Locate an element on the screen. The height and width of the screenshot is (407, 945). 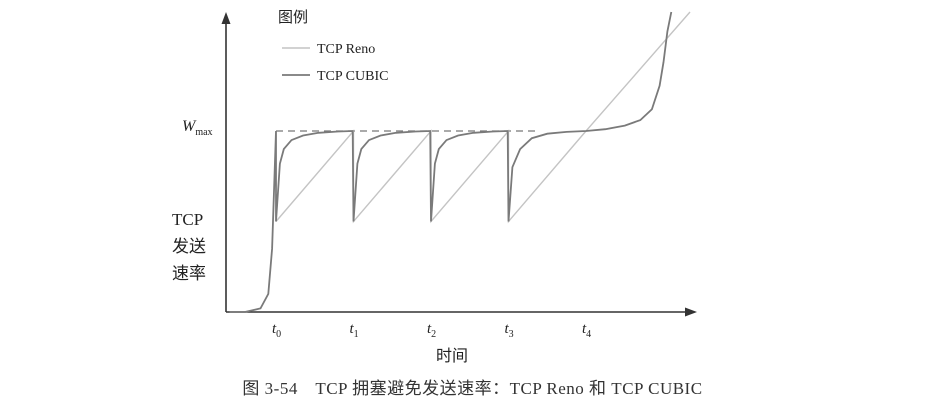
legend-label-reno: TCP Reno is located at coordinates (346, 49).